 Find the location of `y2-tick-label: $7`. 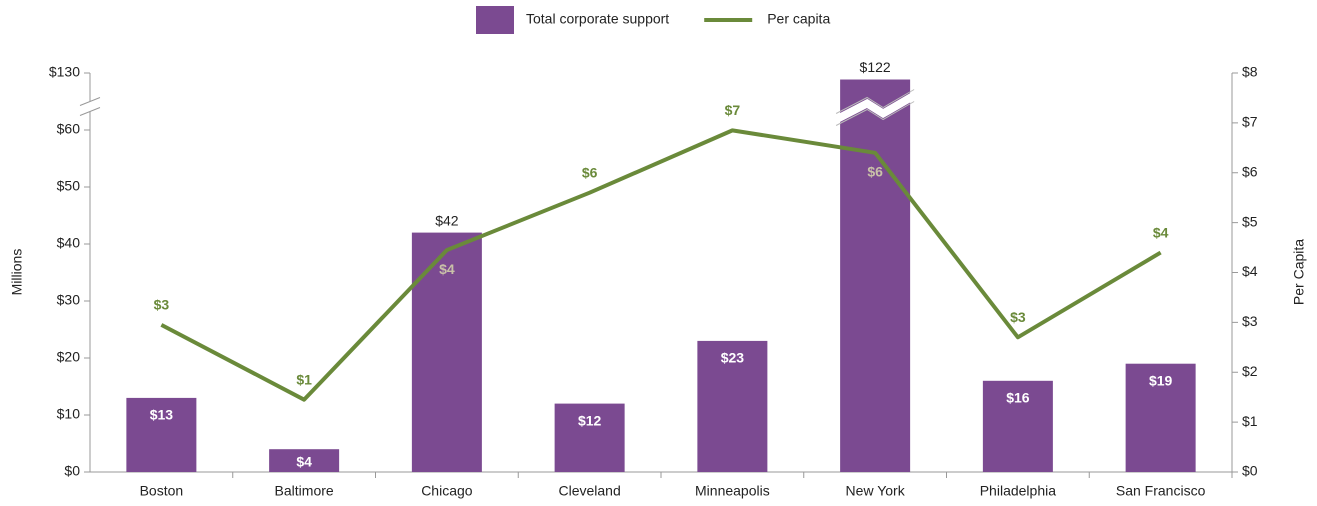

y2-tick-label: $7 is located at coordinates (1250, 122).